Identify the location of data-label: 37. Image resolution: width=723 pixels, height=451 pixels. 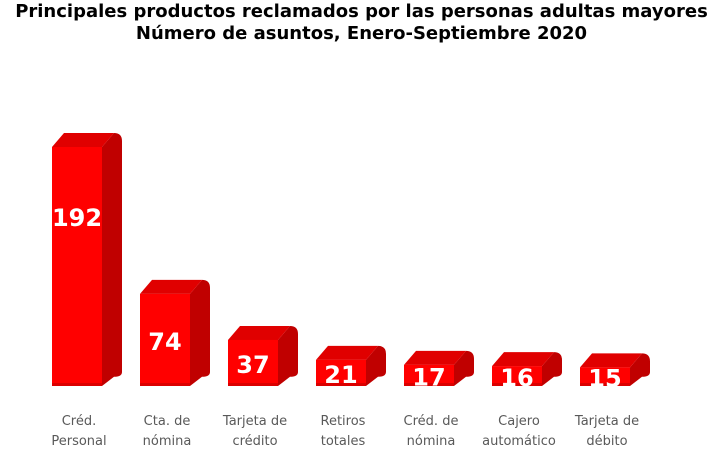
(252, 365).